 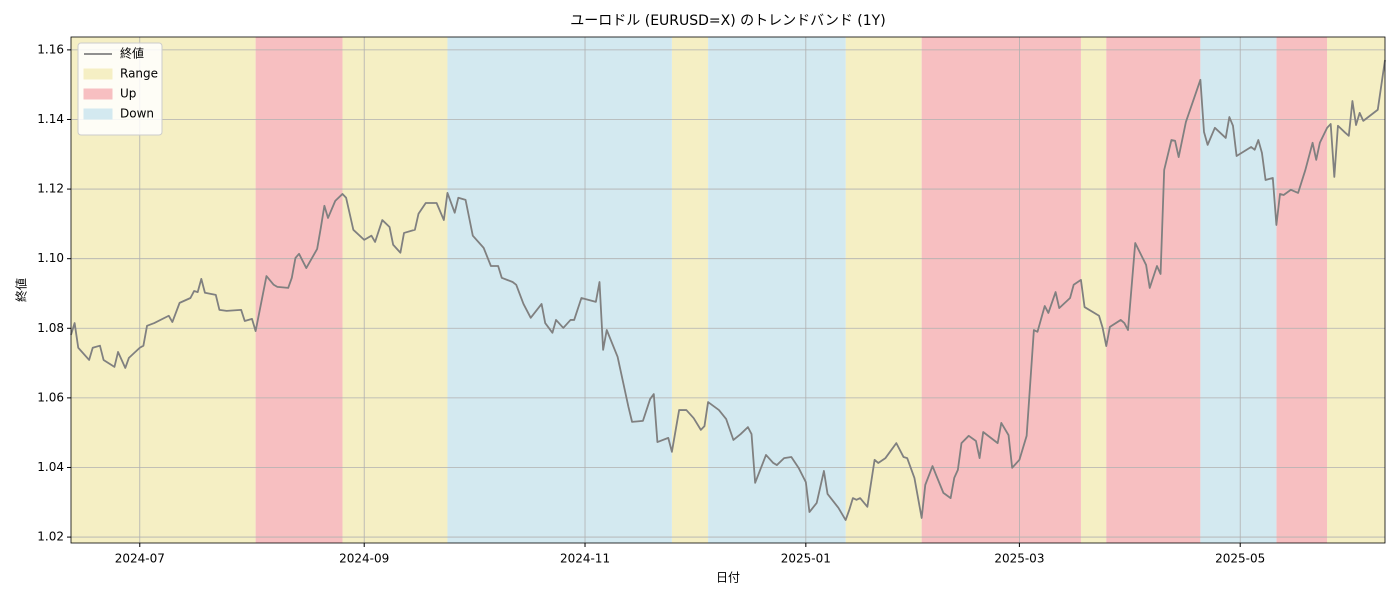 What do you see at coordinates (50, 537) in the screenshot?
I see `y-tick-label: 1.02` at bounding box center [50, 537].